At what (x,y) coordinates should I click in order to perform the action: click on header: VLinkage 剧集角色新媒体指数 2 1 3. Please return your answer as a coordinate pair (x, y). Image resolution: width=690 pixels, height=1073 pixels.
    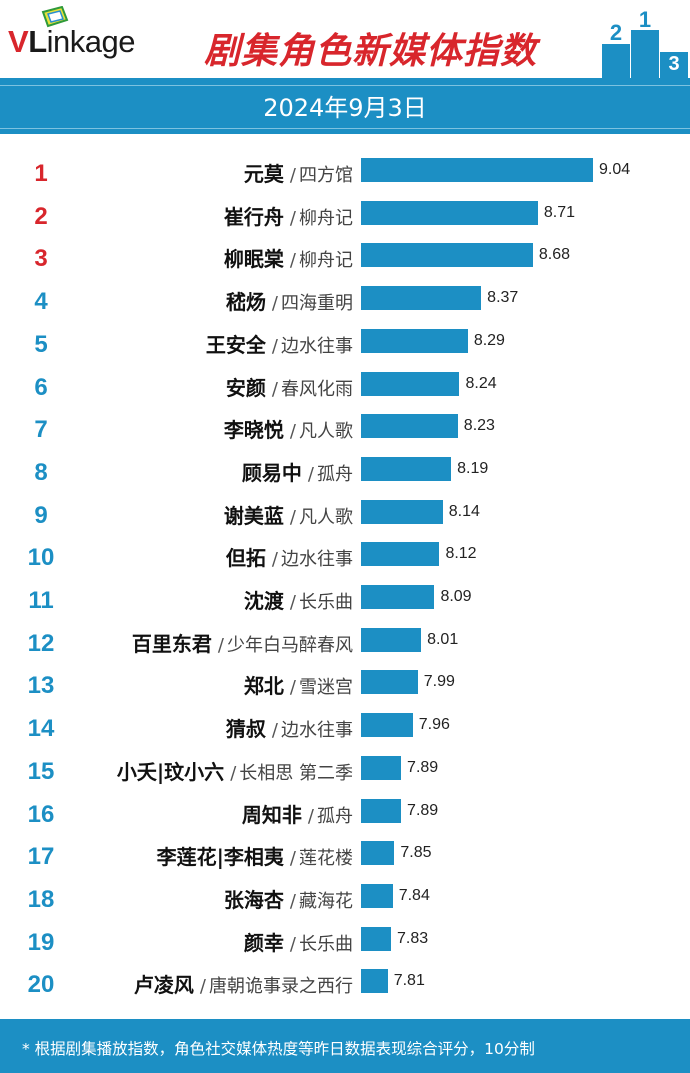
    Looking at the image, I should click on (345, 39).